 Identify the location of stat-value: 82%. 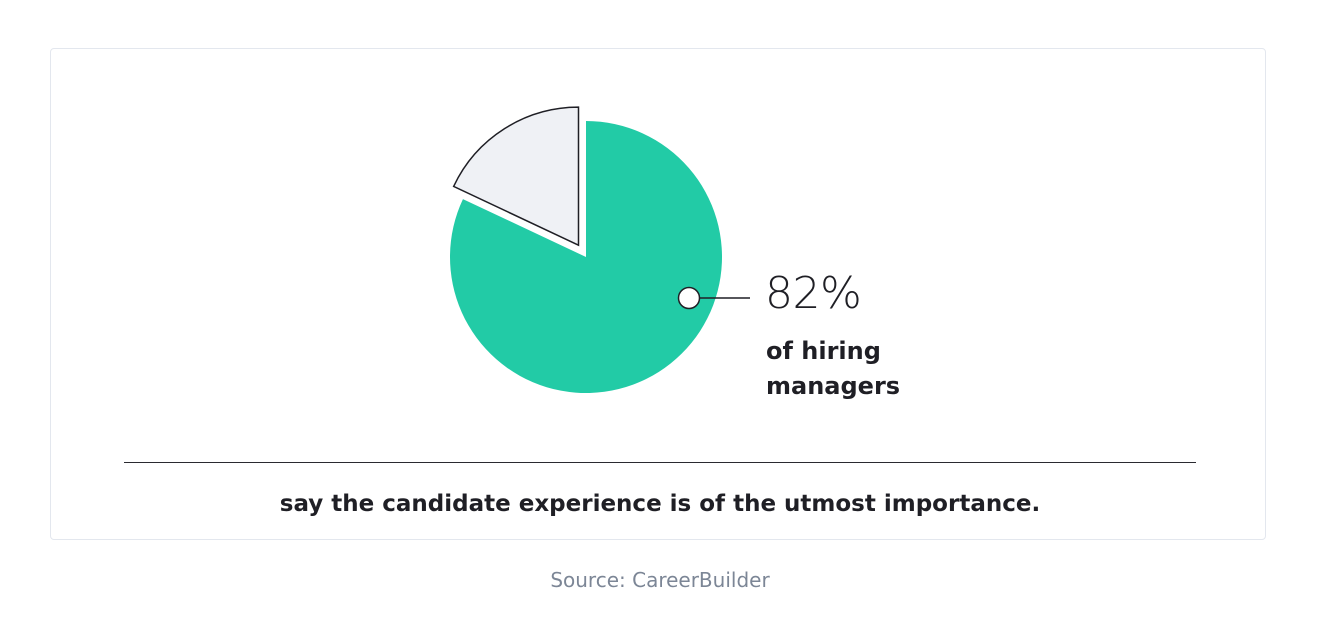
(813, 293).